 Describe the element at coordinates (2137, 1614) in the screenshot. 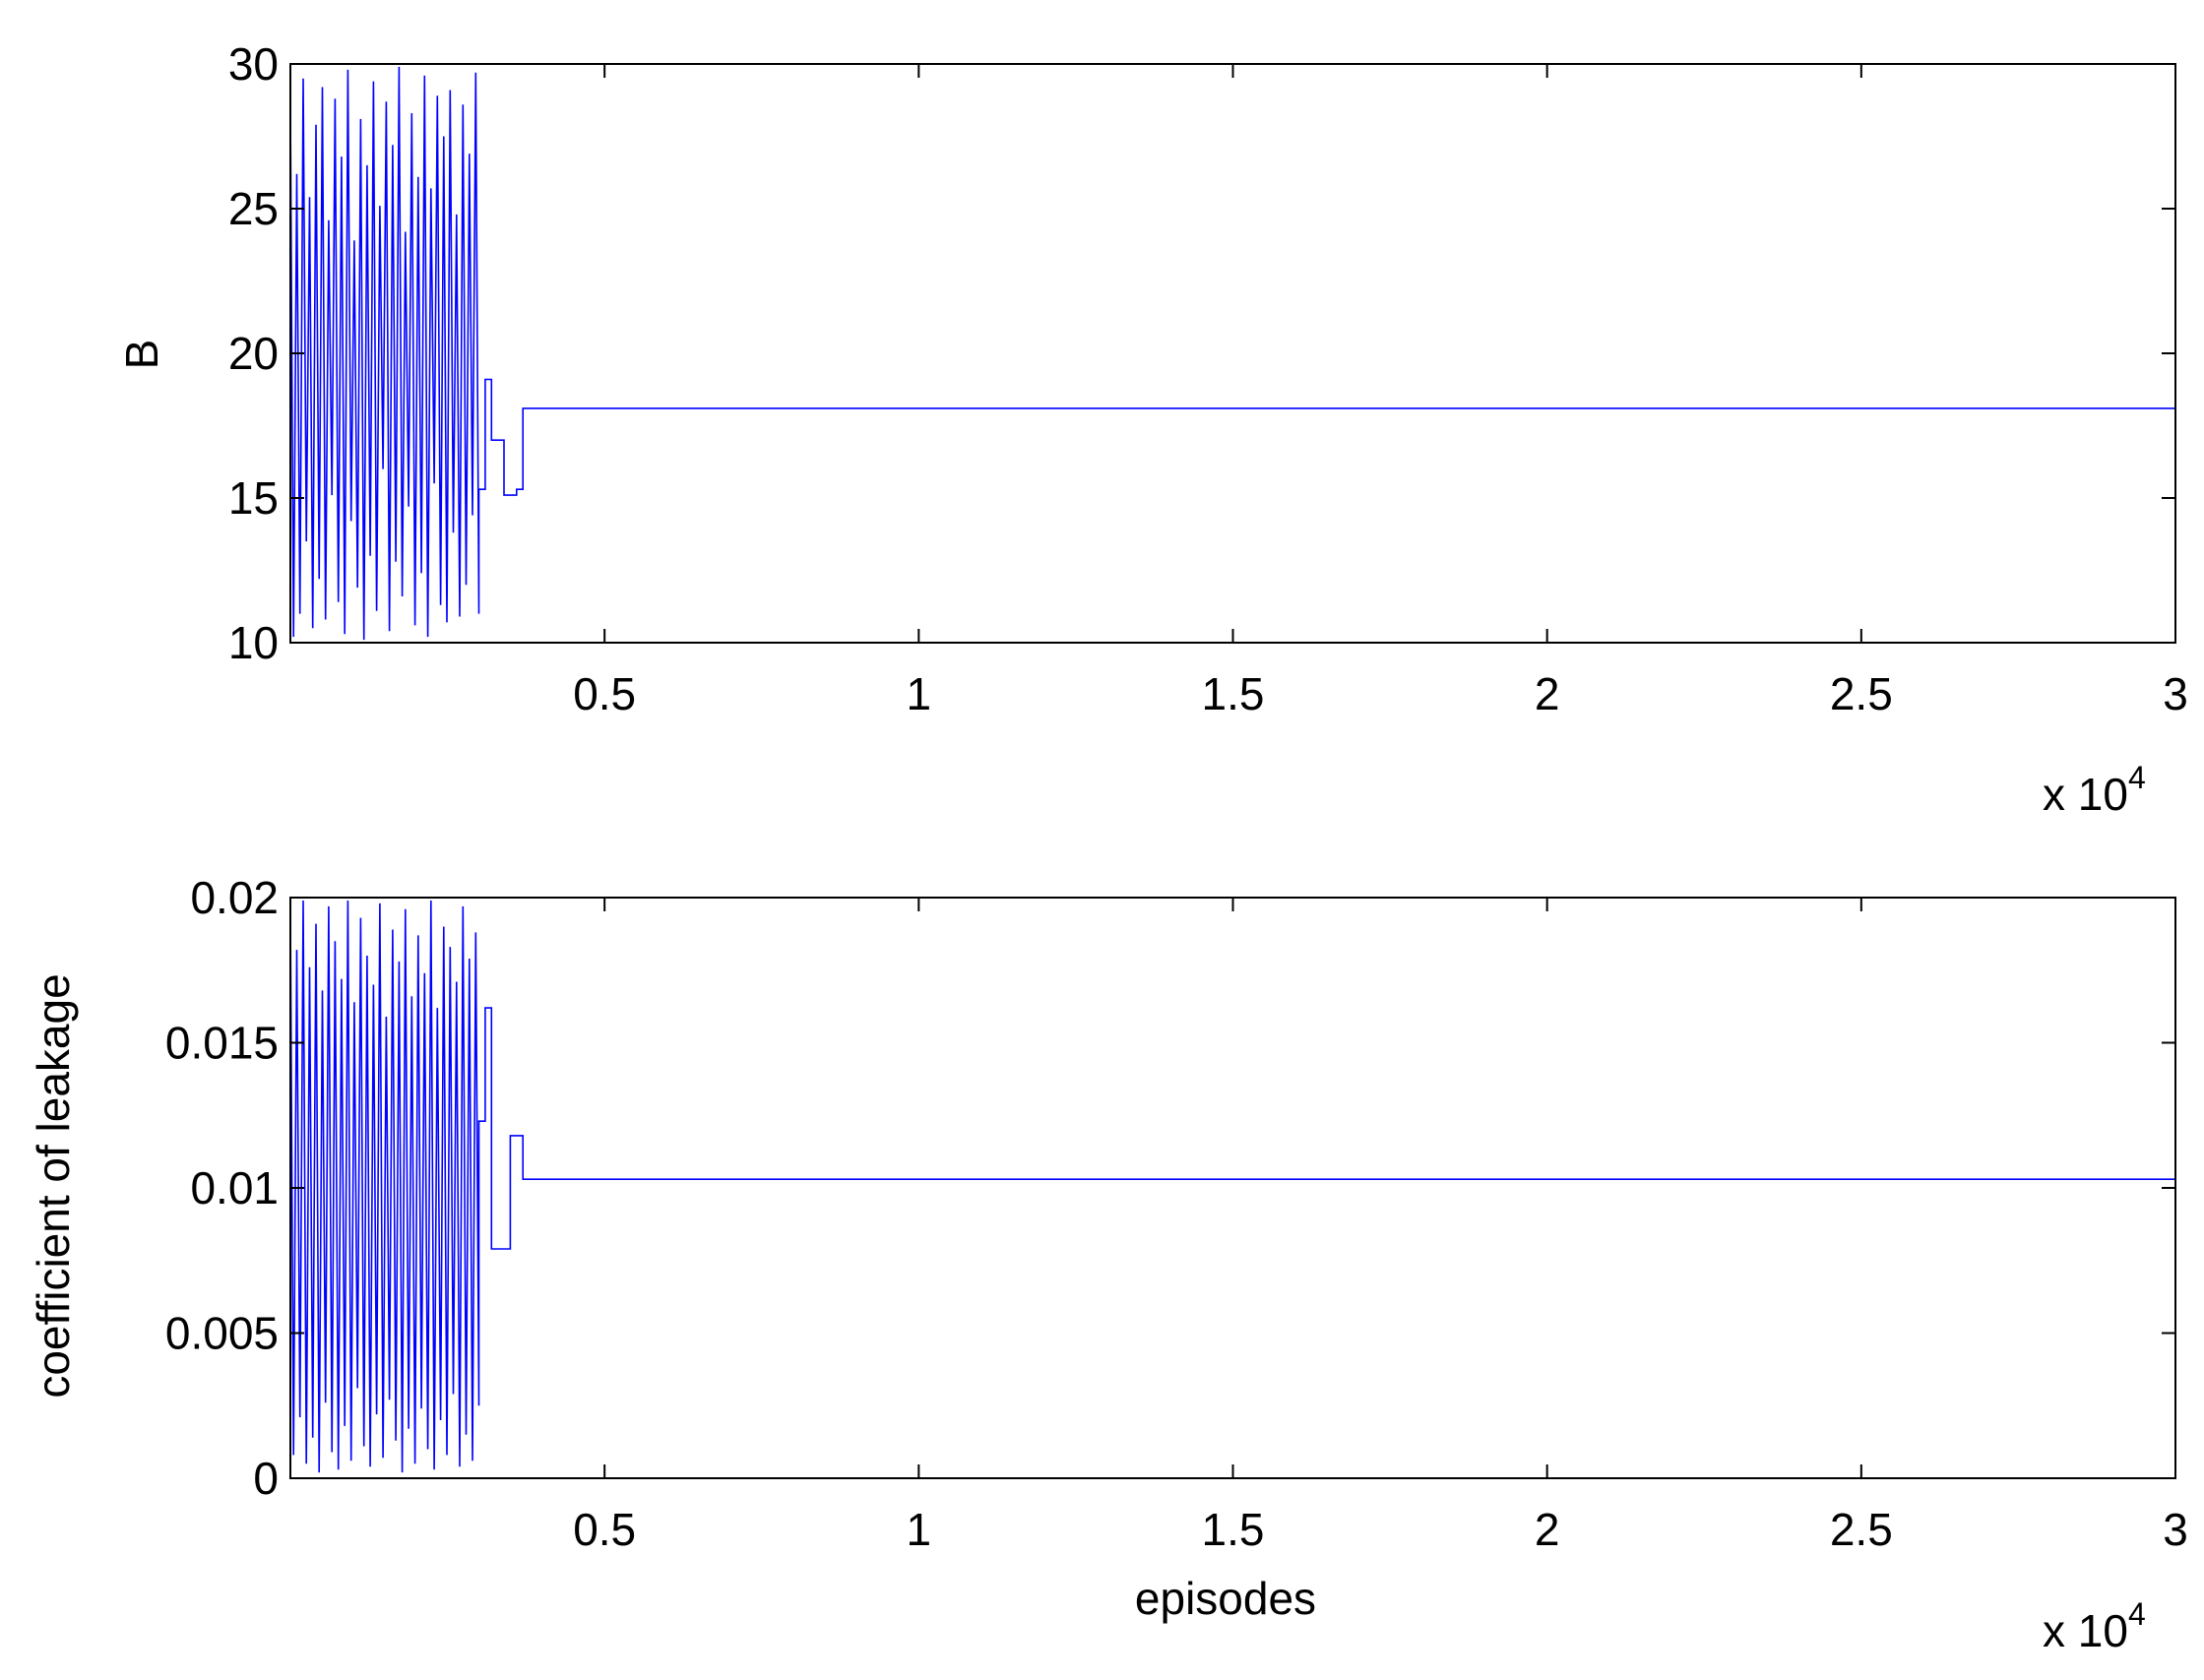

I see `x-exponent-power-leakage: 4` at that location.